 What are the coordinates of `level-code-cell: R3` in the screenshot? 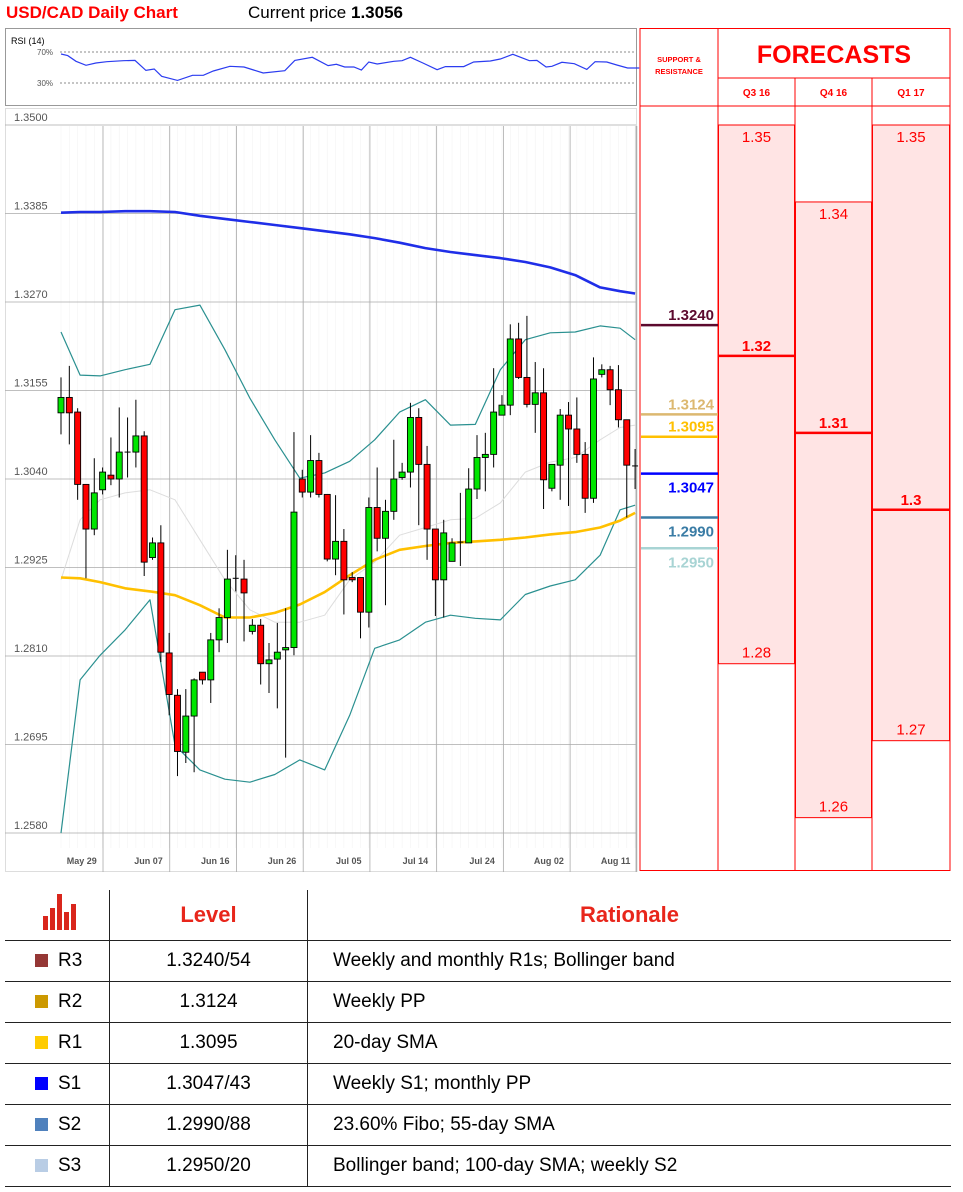 It's located at (57, 961).